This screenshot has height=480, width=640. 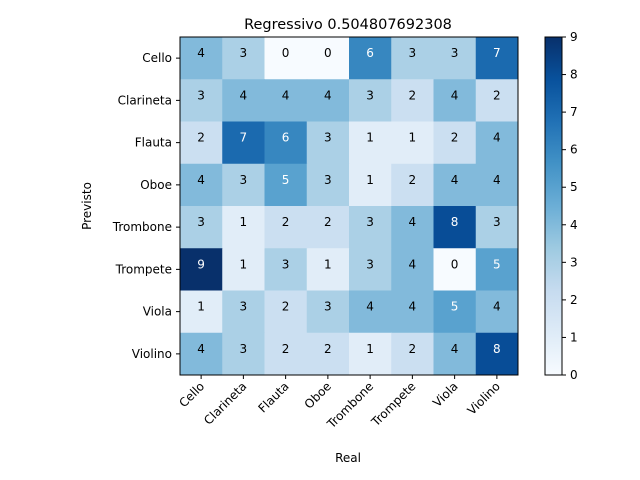 I want to click on colorbar-tick-label: 0, so click(x=574, y=375).